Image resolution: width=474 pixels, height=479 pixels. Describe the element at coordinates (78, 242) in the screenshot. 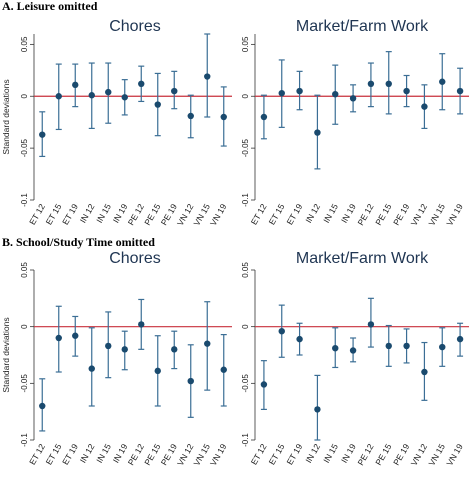

I see `section-b-label: B. School/Study Time omitted` at that location.